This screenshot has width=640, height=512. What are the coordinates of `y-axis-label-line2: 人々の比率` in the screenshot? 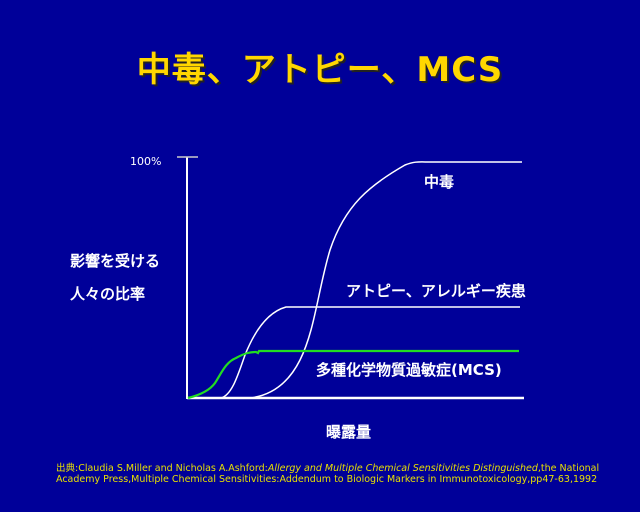 It's located at (108, 294).